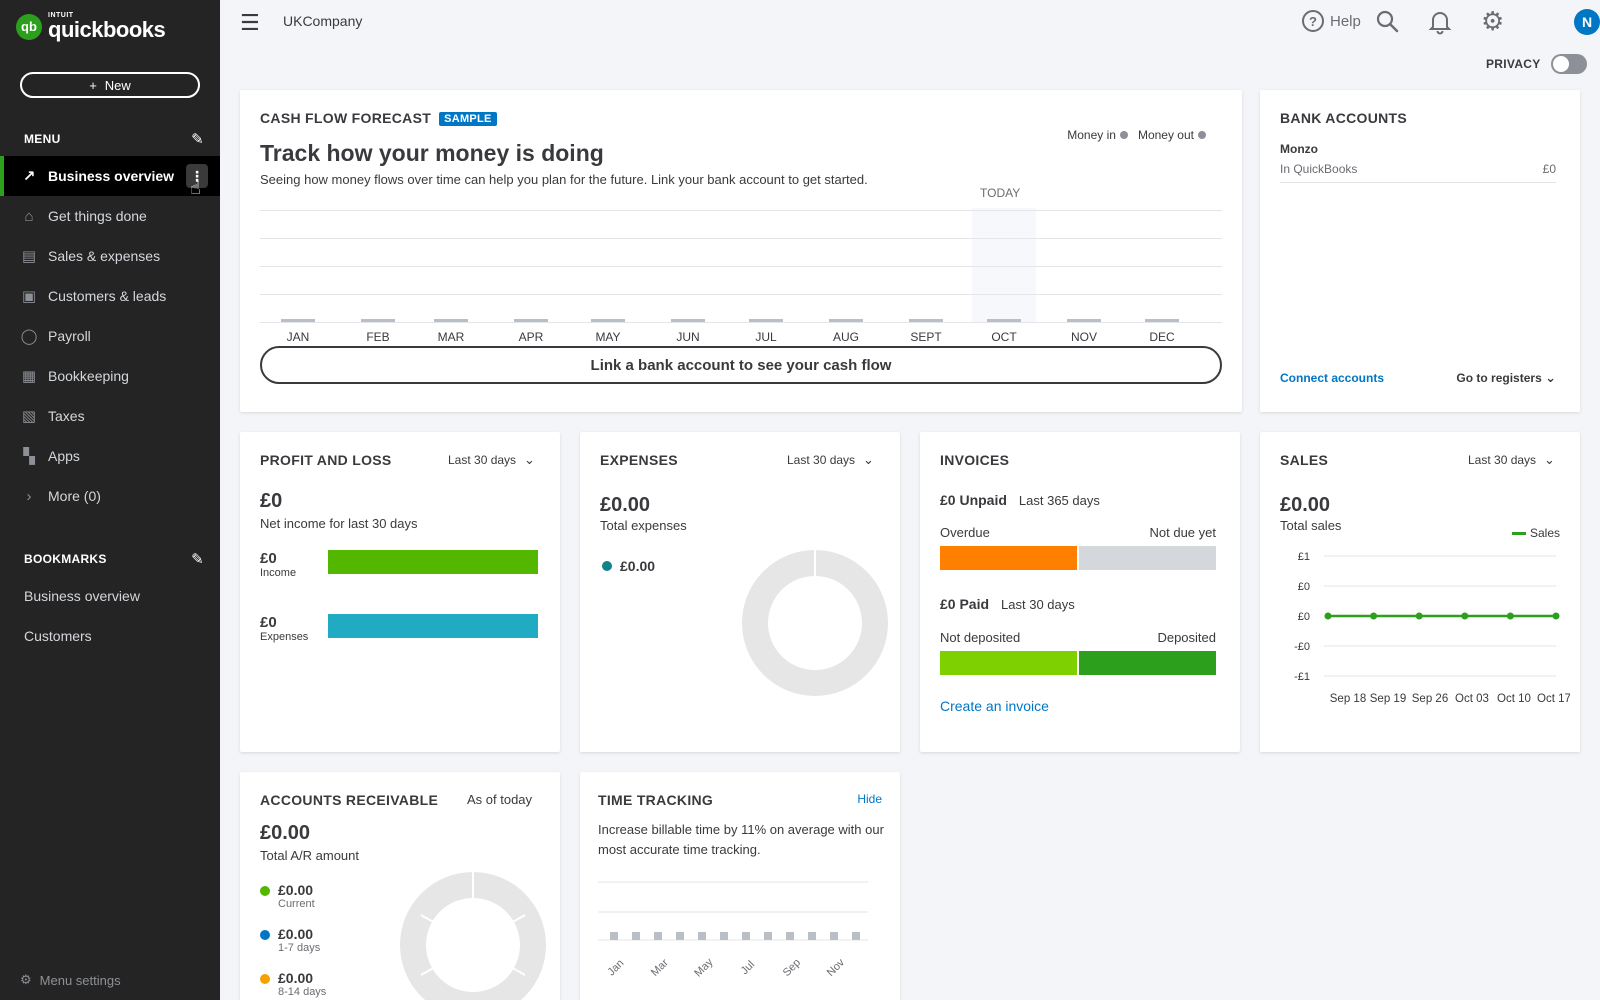  Describe the element at coordinates (287, 896) in the screenshot. I see `ar-current-item: £0.00 Current` at that location.